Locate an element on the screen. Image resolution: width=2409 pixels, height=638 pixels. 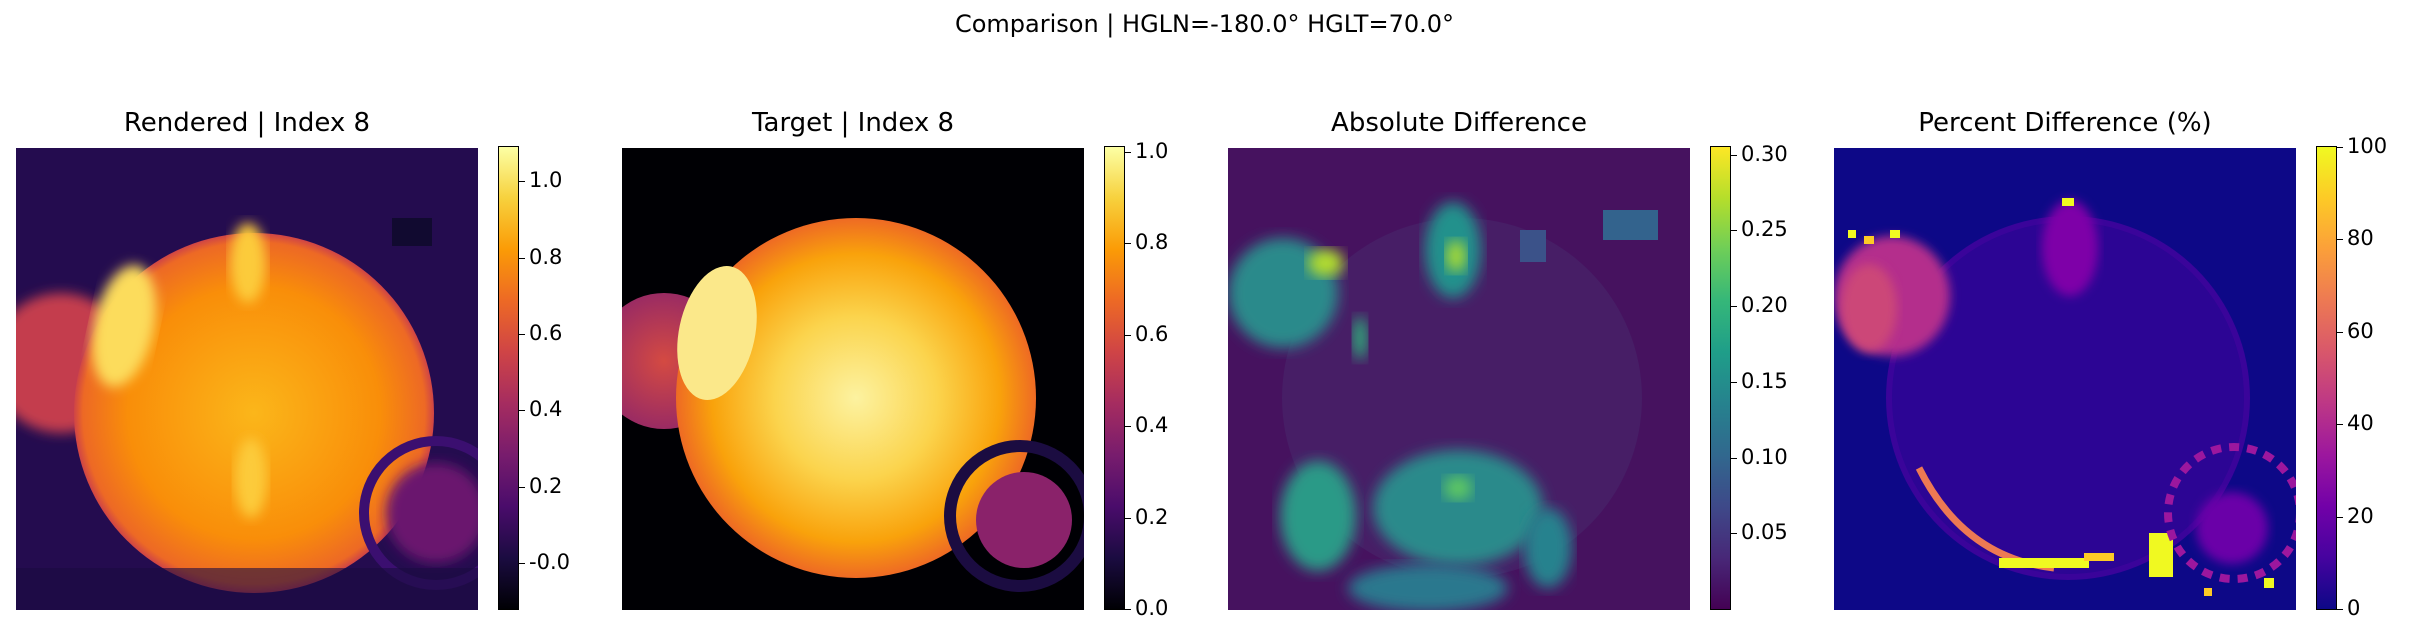
colorbar-tick-label: 0 is located at coordinates (2354, 608).